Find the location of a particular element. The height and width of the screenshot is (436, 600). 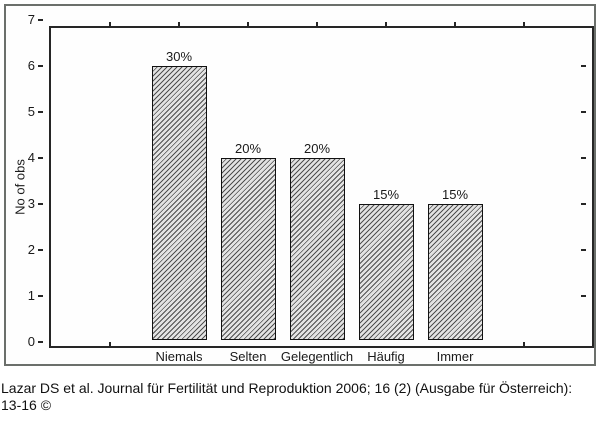

x-category-label: Selten is located at coordinates (248, 356).